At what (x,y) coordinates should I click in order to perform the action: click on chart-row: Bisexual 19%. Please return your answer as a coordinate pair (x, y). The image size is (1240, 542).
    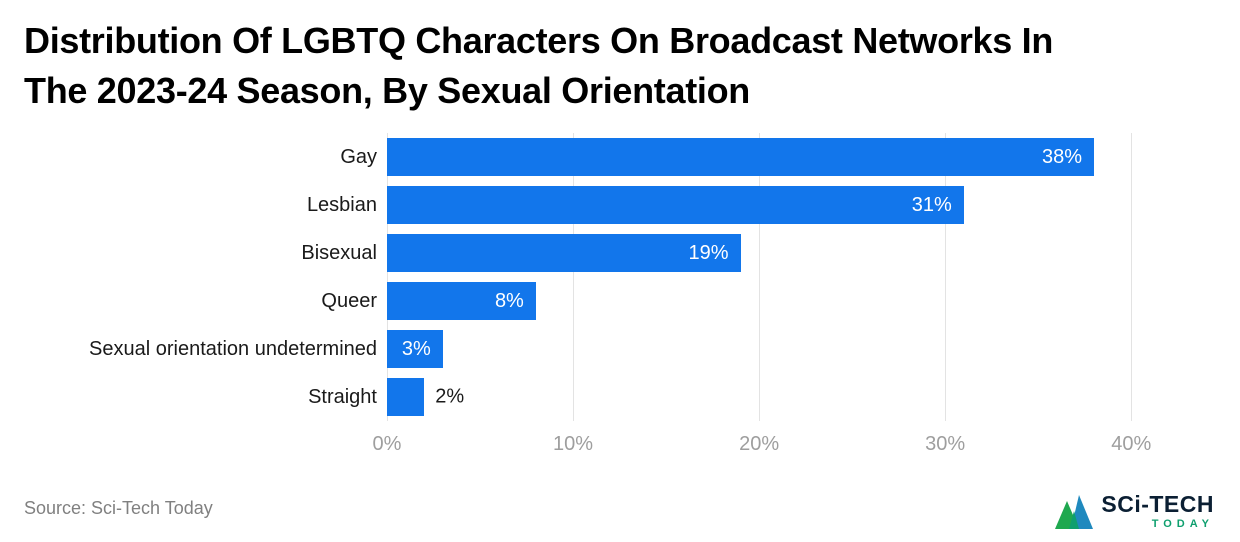
    Looking at the image, I should click on (607, 253).